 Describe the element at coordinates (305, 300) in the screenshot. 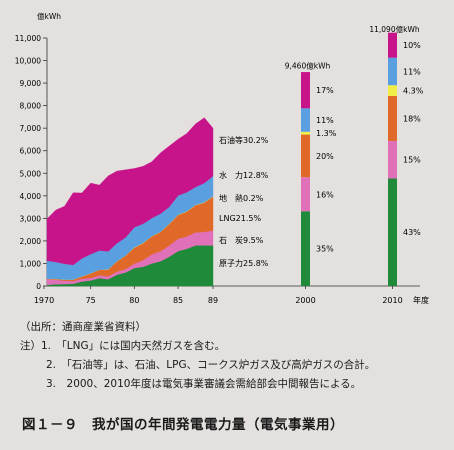

I see `x-tick-label: 2000` at that location.